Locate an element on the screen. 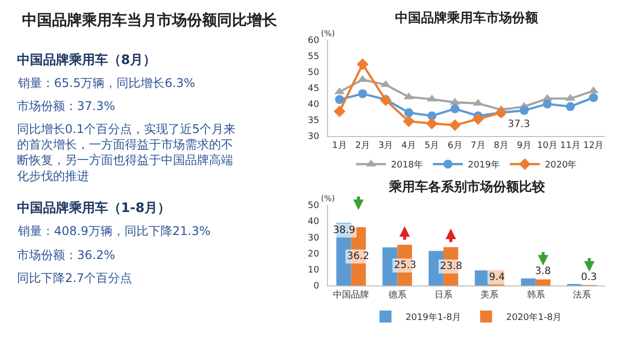 The width and height of the screenshot is (620, 342). data-label: 0.3 is located at coordinates (589, 277).